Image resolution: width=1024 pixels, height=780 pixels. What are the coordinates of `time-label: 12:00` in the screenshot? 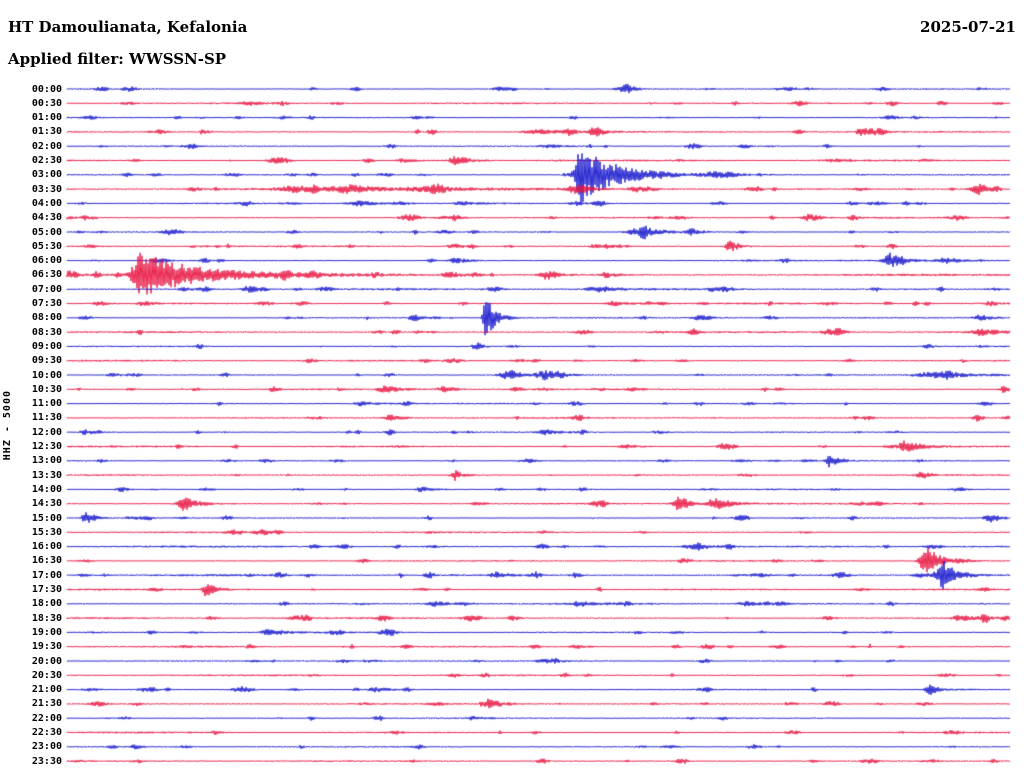 It's located at (46, 432).